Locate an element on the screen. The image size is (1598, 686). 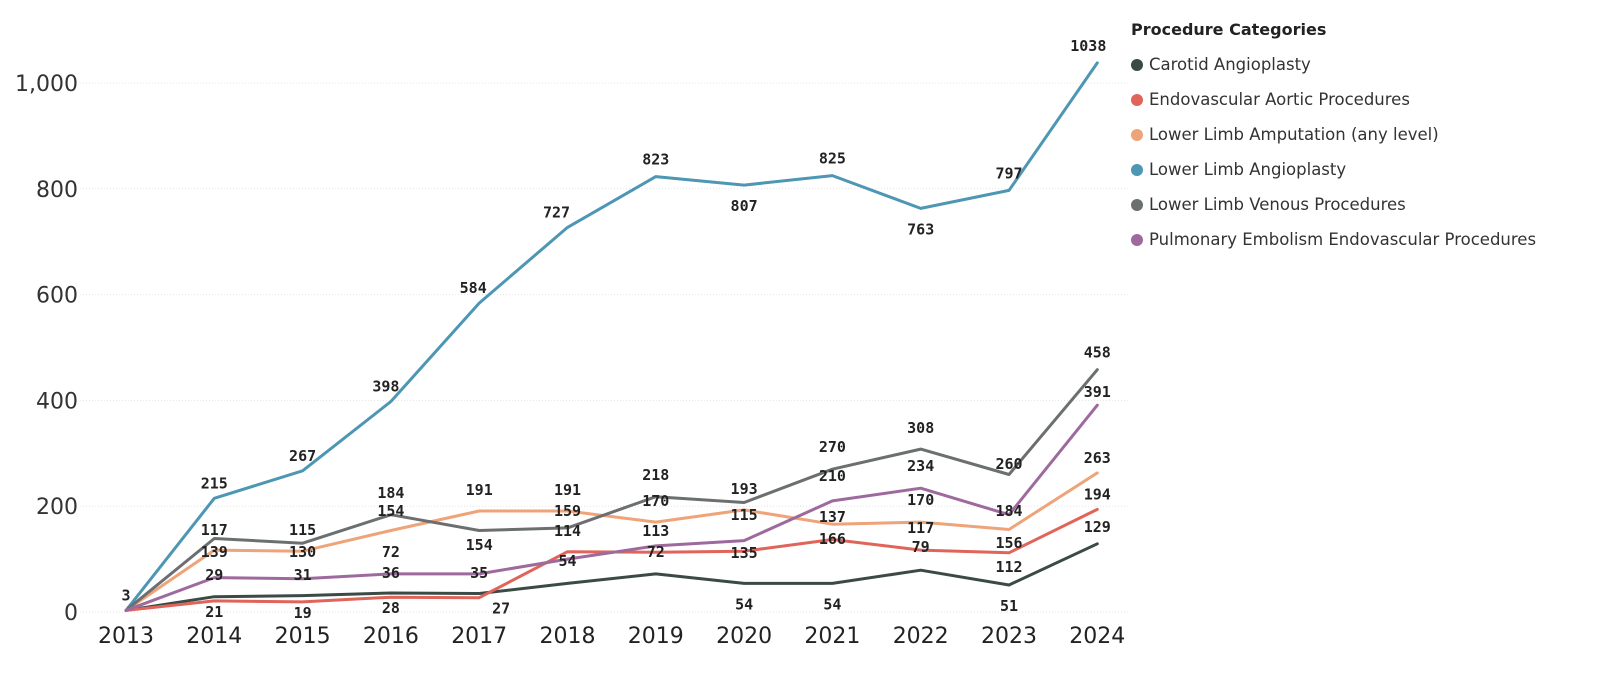
x-tick-label: 2016 is located at coordinates (391, 636).